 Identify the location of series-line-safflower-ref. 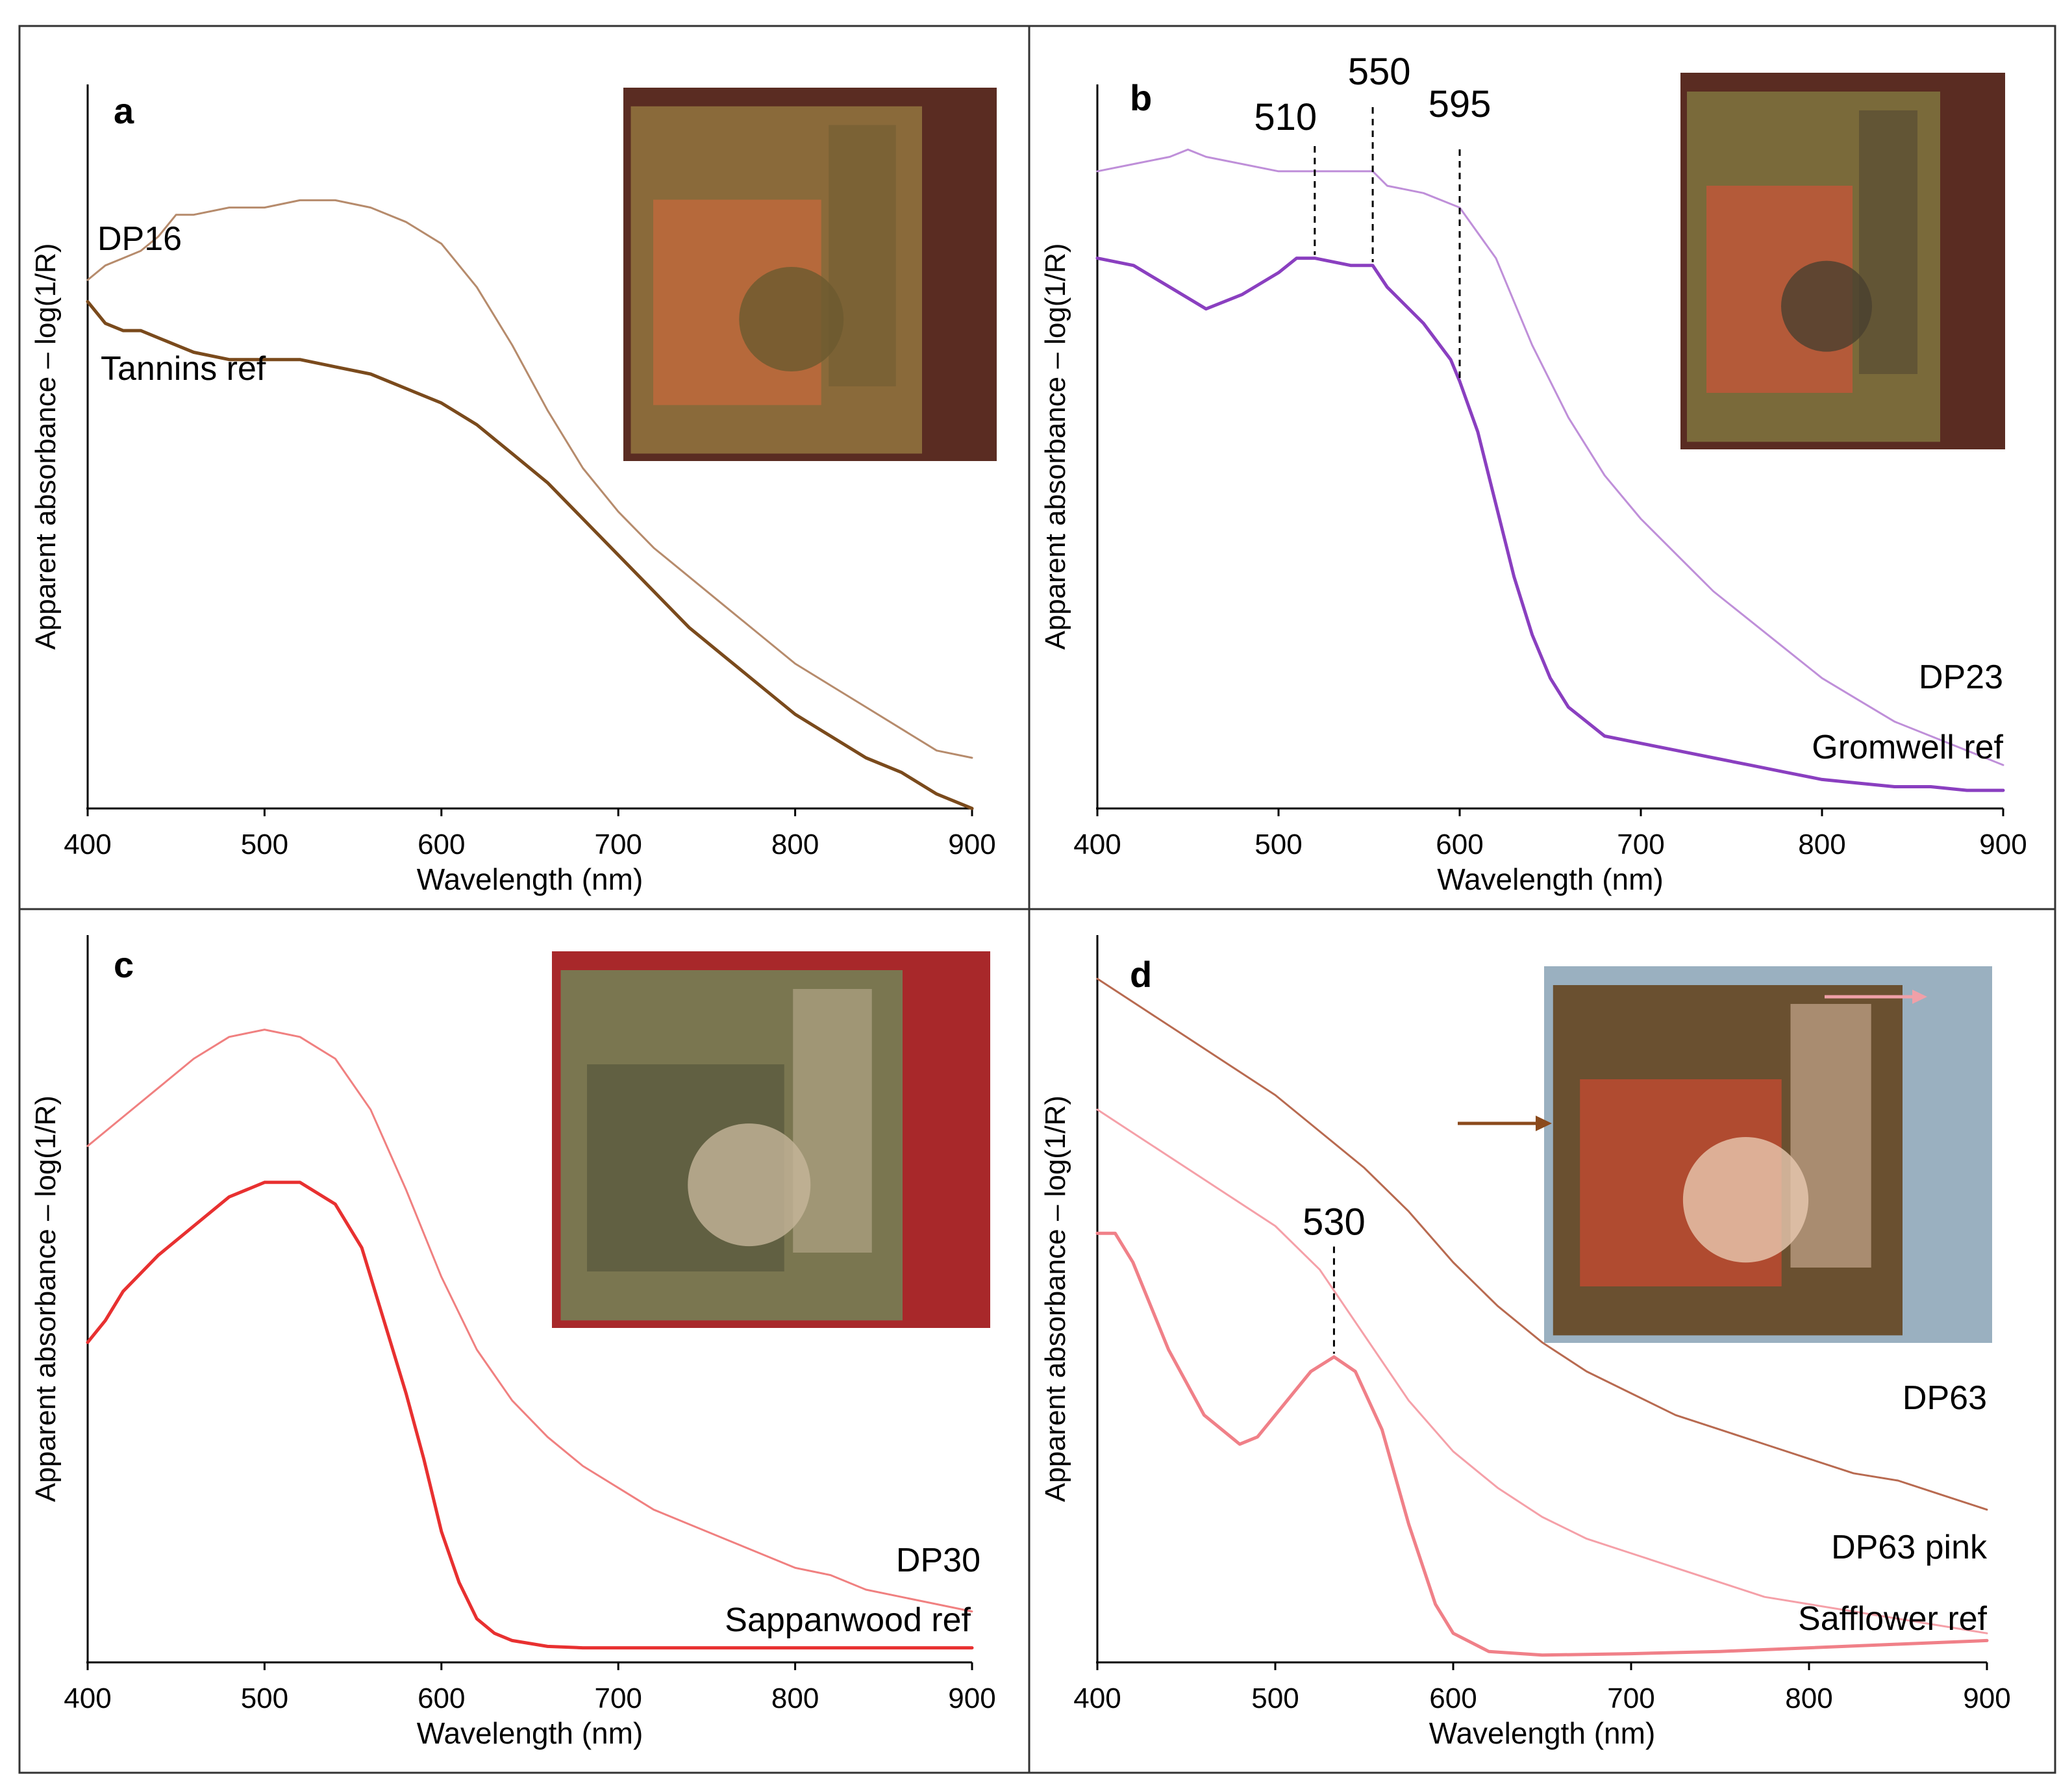
(1542, 1444).